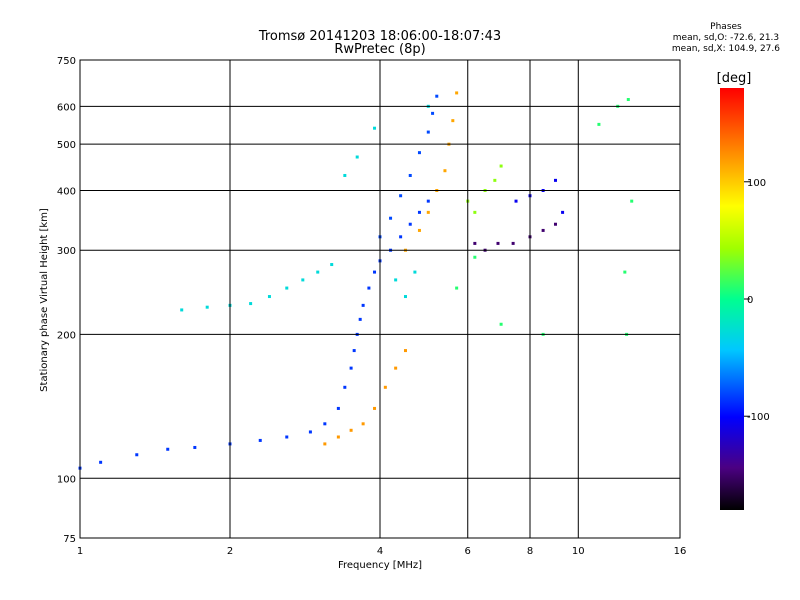 This screenshot has width=800, height=600. I want to click on phases-mean-x: mean, sd,X: 104.9, 27.6, so click(725, 49).